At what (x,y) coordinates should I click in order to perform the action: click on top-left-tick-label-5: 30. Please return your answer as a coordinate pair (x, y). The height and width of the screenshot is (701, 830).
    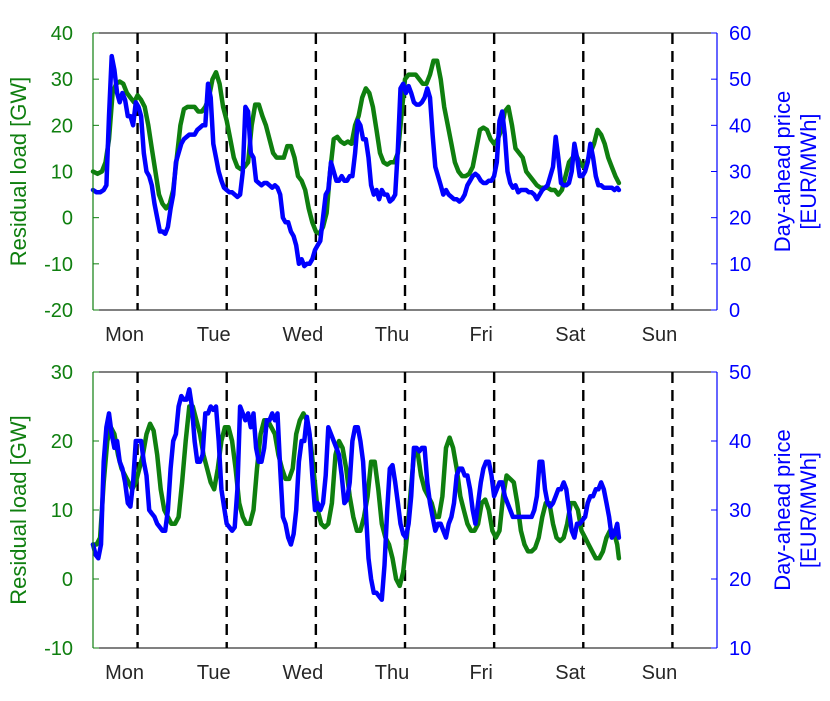
    Looking at the image, I should click on (62, 80).